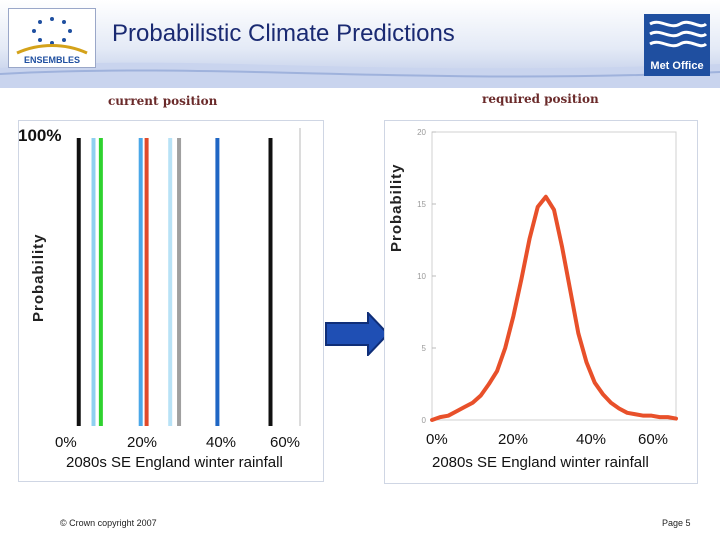  Describe the element at coordinates (591, 439) in the screenshot. I see `right-x-tick: 40%` at that location.